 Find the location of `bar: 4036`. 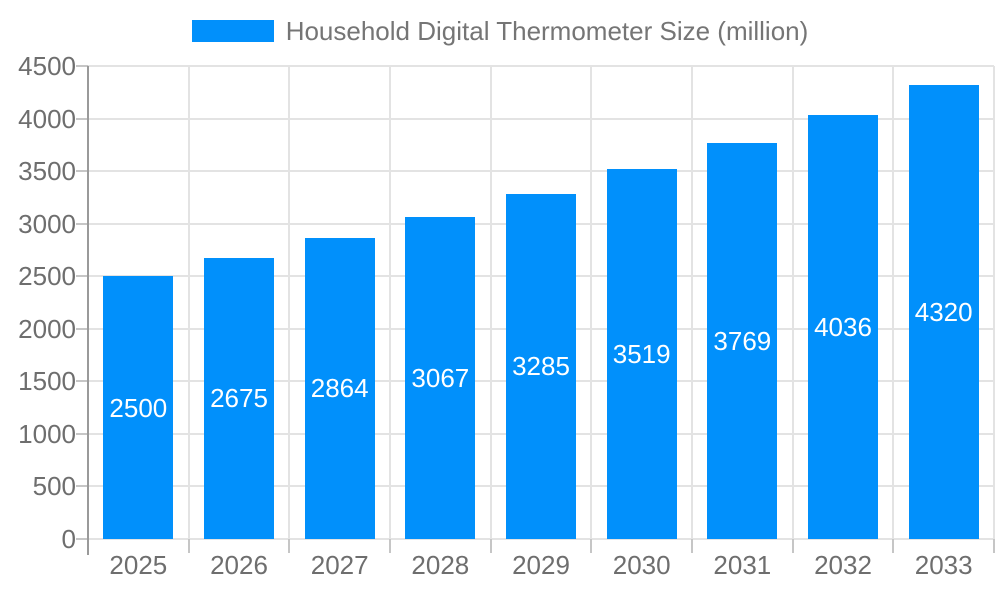

bar: 4036 is located at coordinates (843, 326).